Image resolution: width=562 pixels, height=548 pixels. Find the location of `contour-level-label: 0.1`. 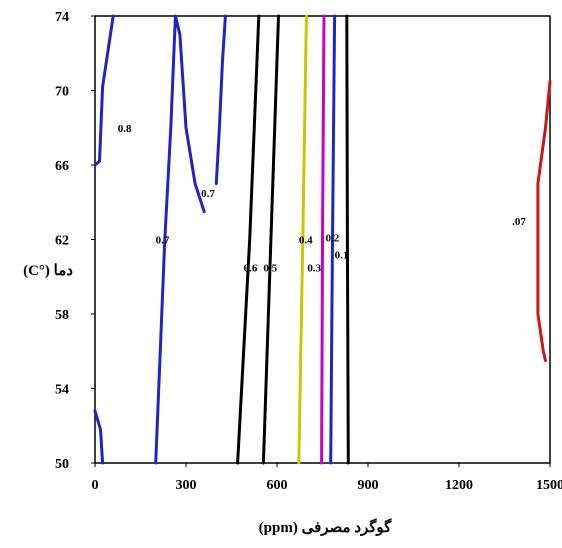

contour-level-label: 0.1 is located at coordinates (342, 255).